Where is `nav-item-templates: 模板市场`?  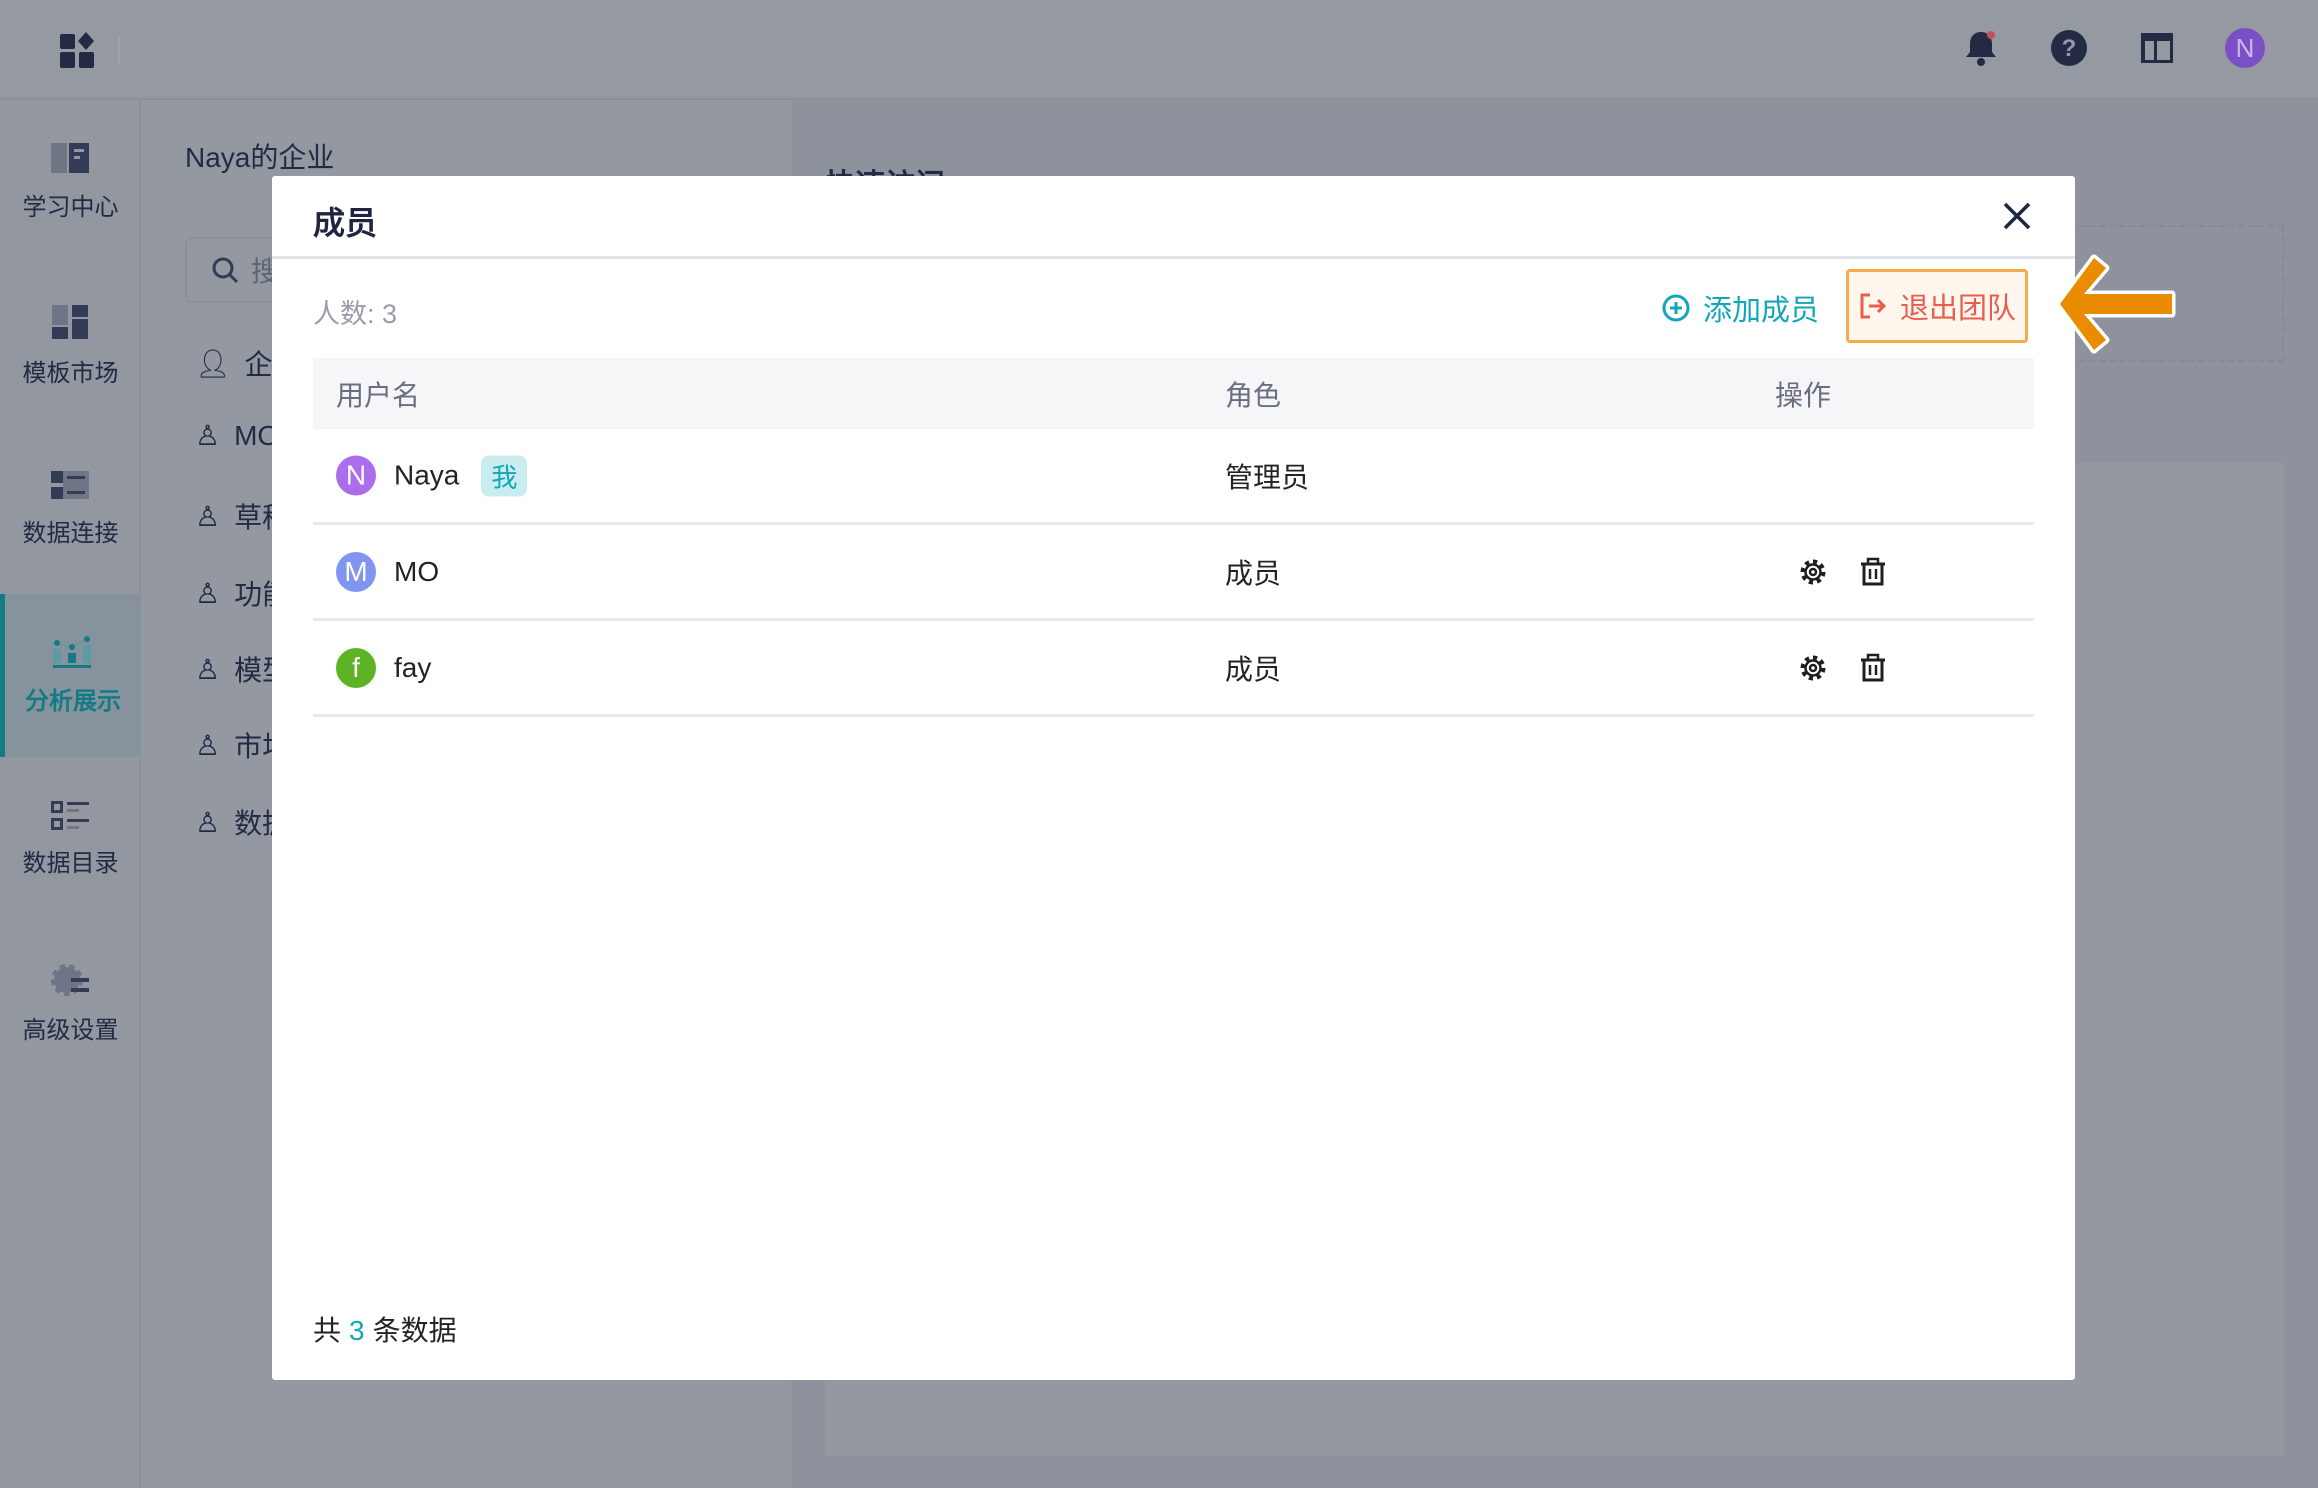
nav-item-templates: 模板市场 is located at coordinates (70, 345).